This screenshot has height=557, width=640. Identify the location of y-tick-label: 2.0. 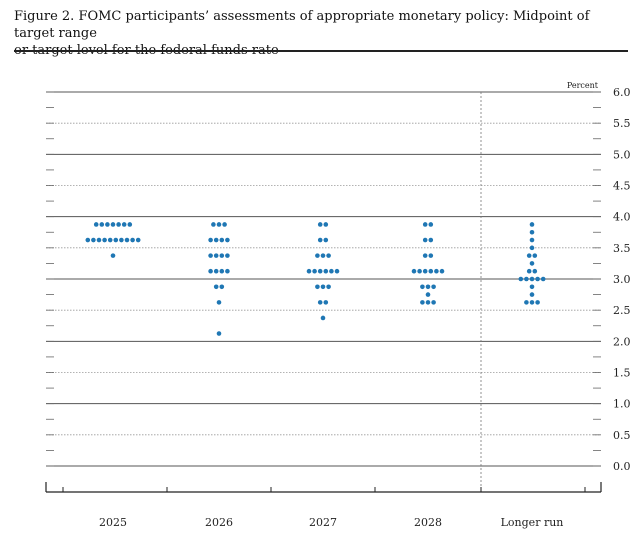
(622, 341).